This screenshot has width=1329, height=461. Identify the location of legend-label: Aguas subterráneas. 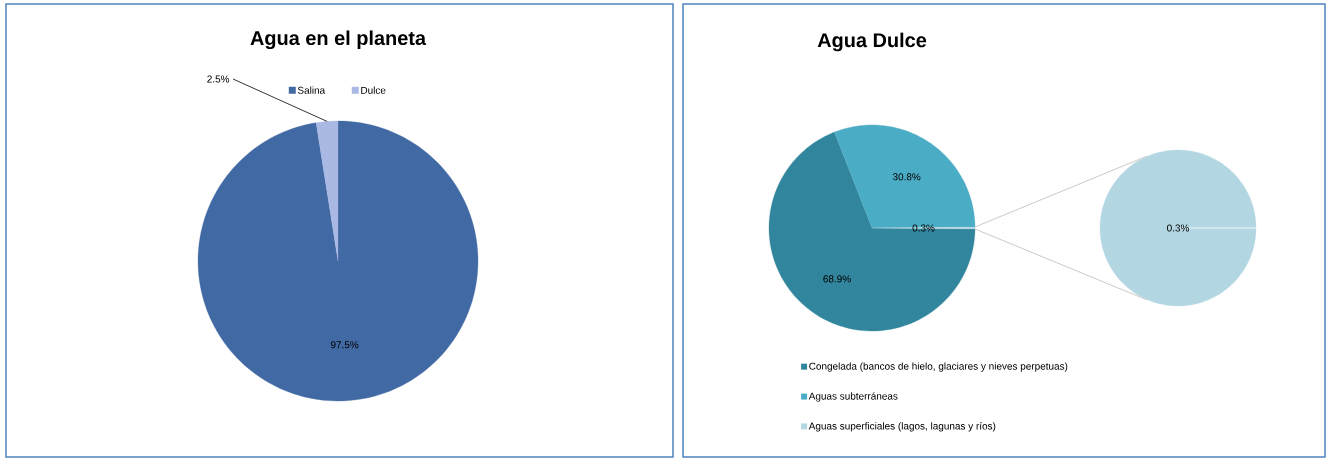
(853, 397).